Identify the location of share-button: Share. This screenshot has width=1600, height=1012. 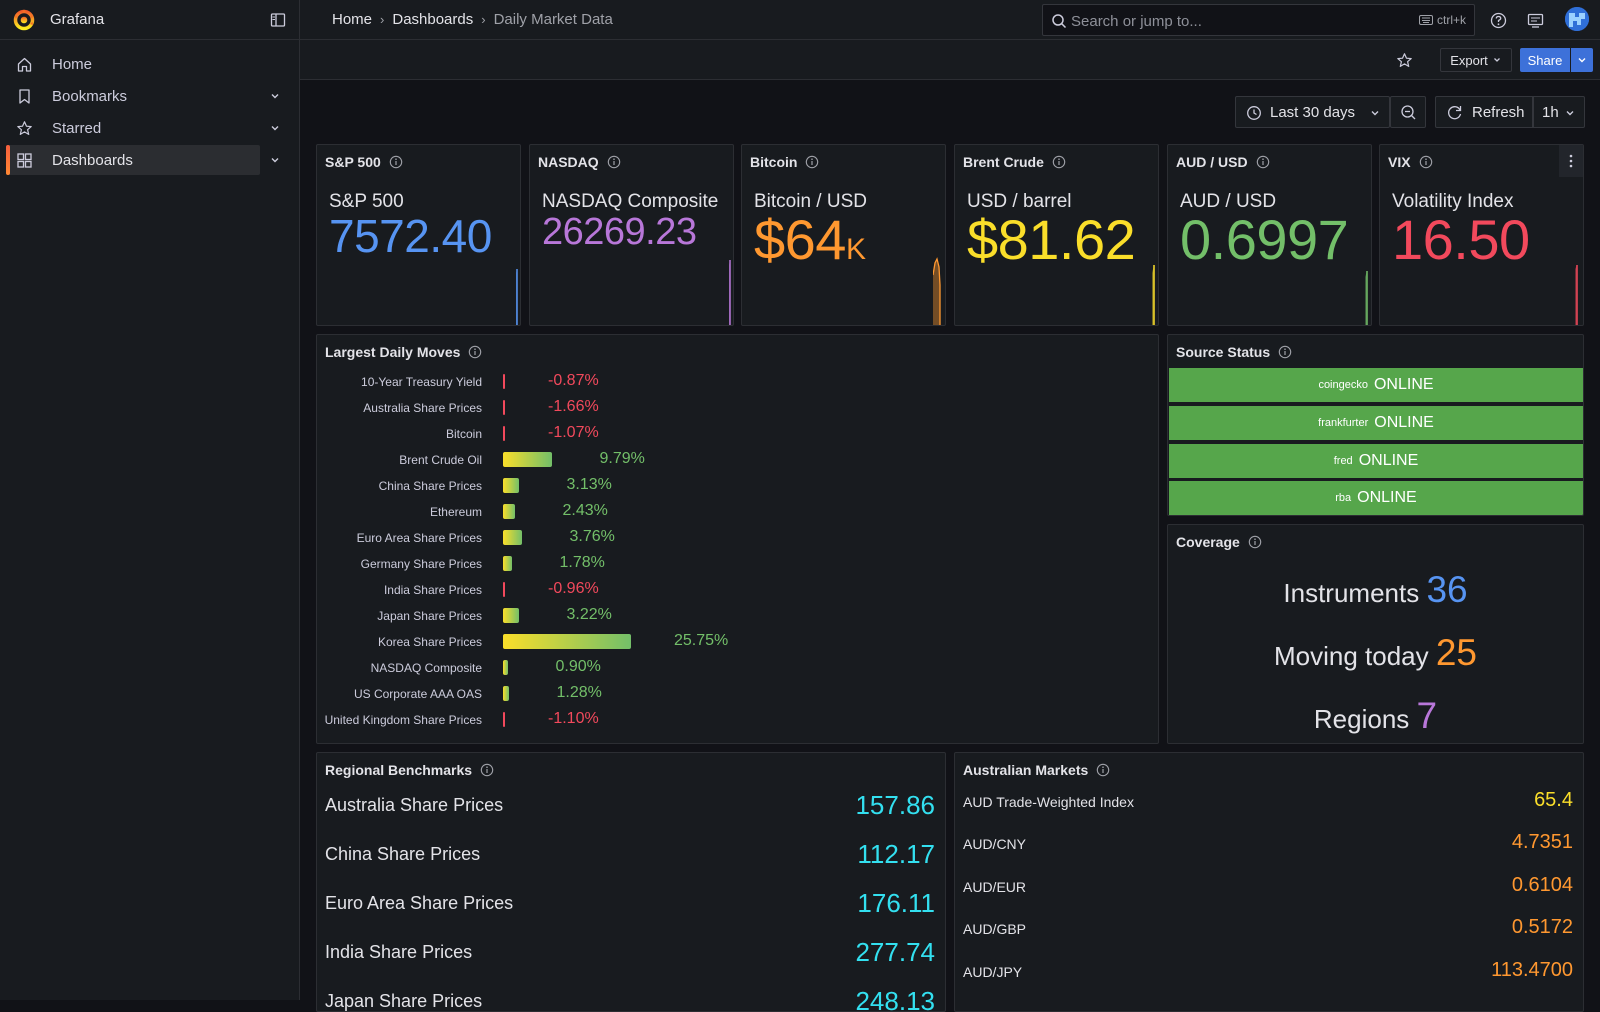
(1545, 60).